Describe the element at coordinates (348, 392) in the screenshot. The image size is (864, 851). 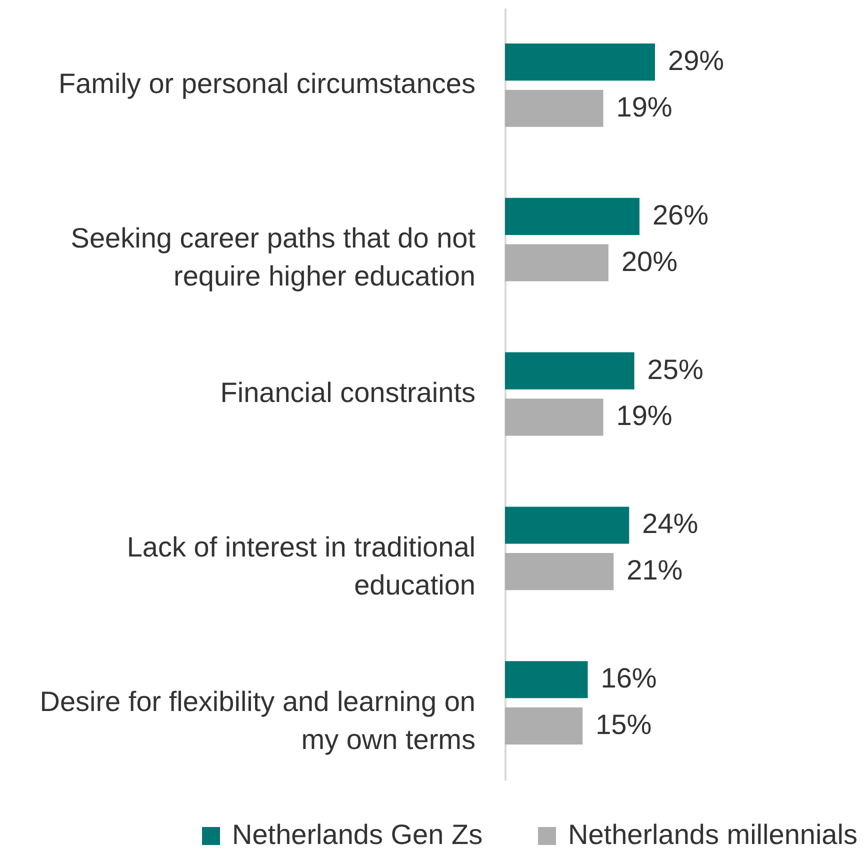
I see `y-tick-label: Financial constraints` at that location.